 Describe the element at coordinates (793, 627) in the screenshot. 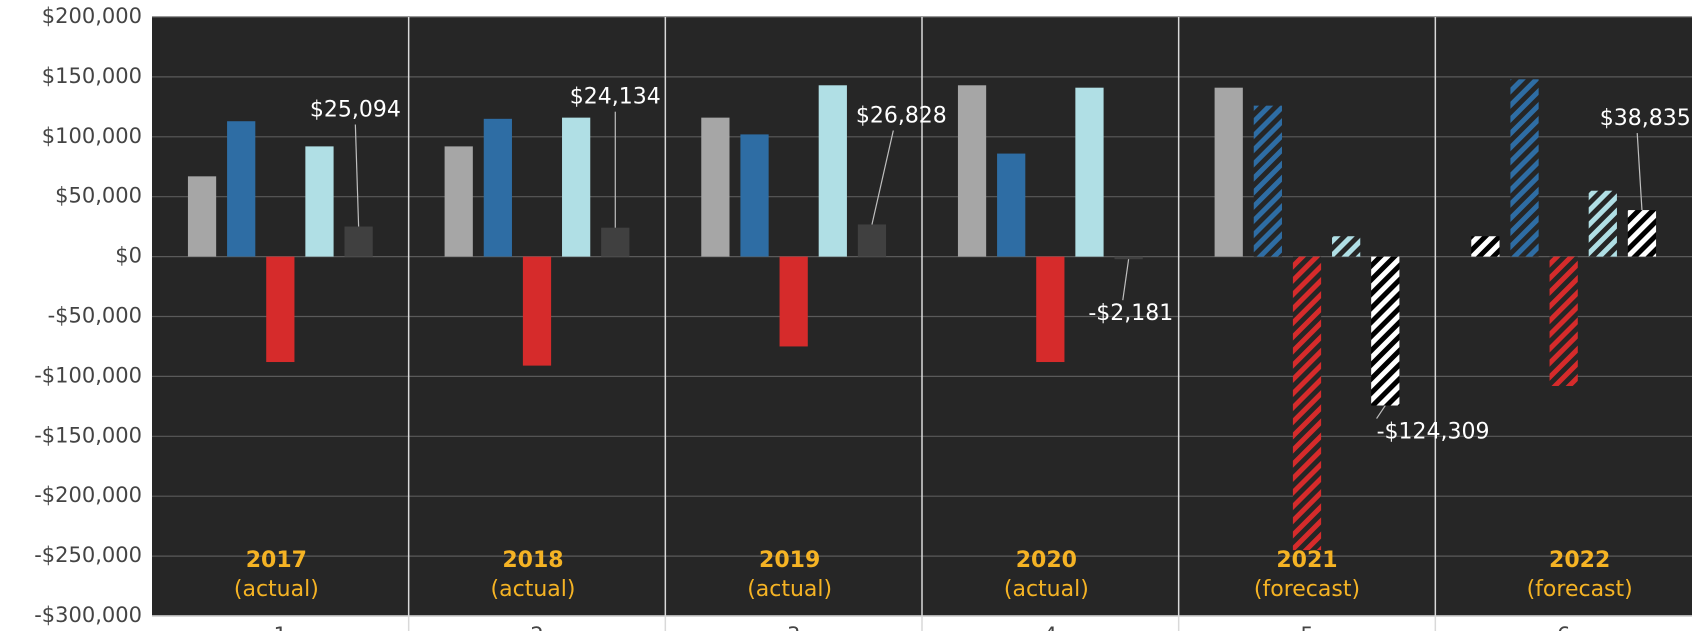

I see `x-tick-label: 3` at that location.